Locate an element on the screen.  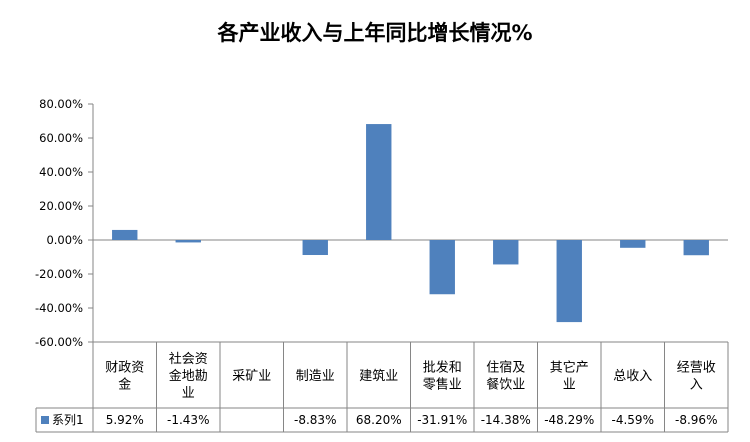
data-table-value: -1.43% is located at coordinates (188, 420).